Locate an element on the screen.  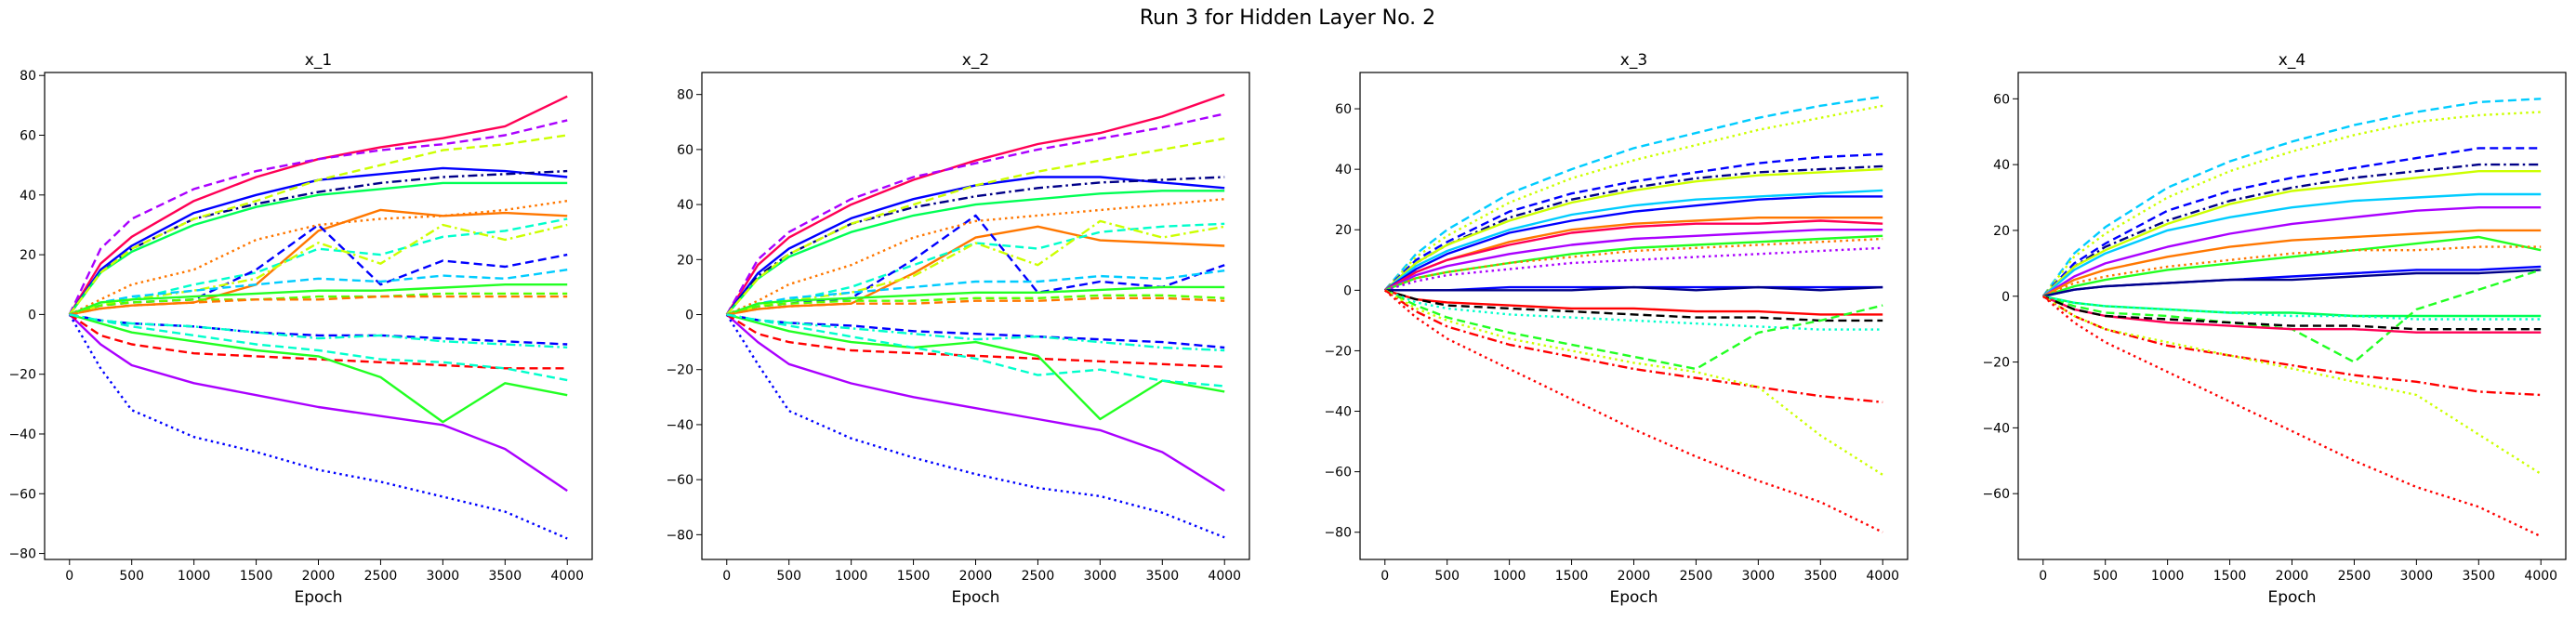
figure-suptitle: Run 3 for Hidden Layer No. 2 is located at coordinates (1287, 18).